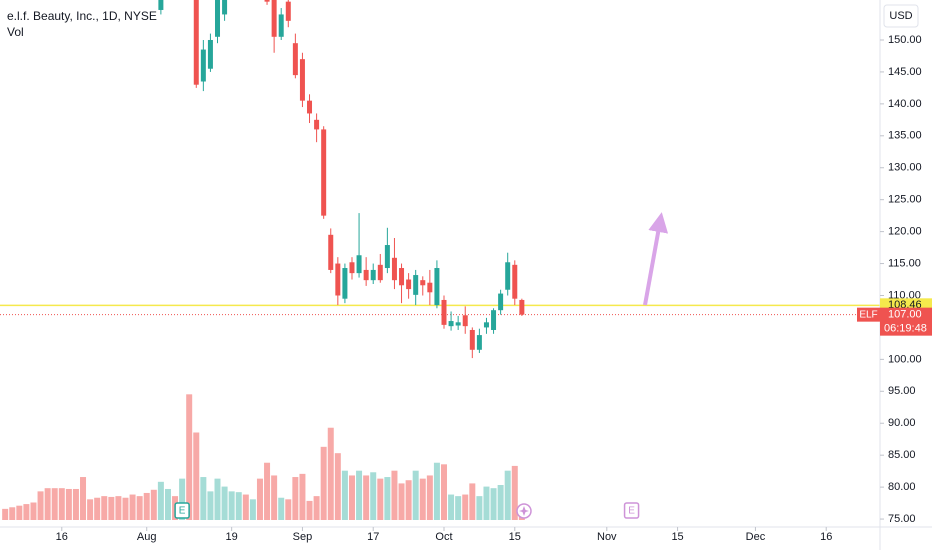 This screenshot has height=550, width=932. I want to click on event-label: E, so click(182, 511).